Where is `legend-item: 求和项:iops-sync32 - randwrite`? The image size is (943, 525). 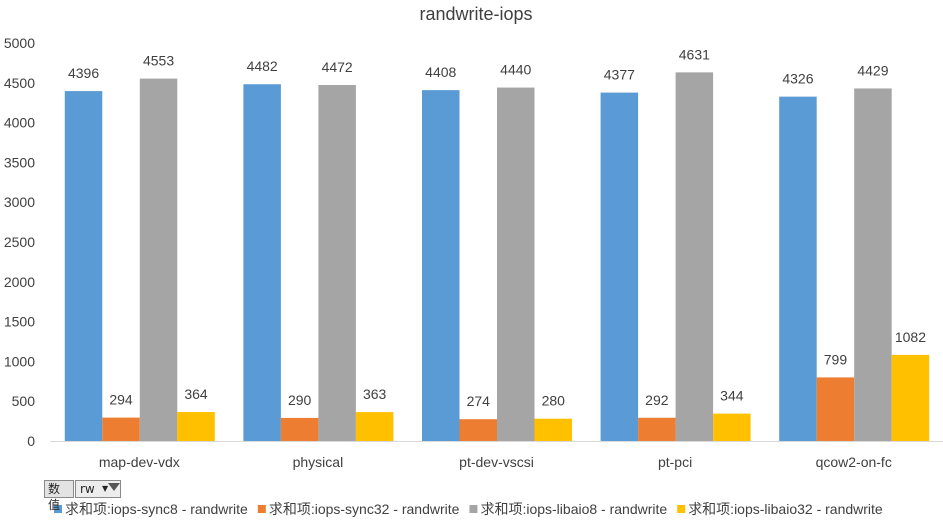 legend-item: 求和项:iops-sync32 - randwrite is located at coordinates (358, 509).